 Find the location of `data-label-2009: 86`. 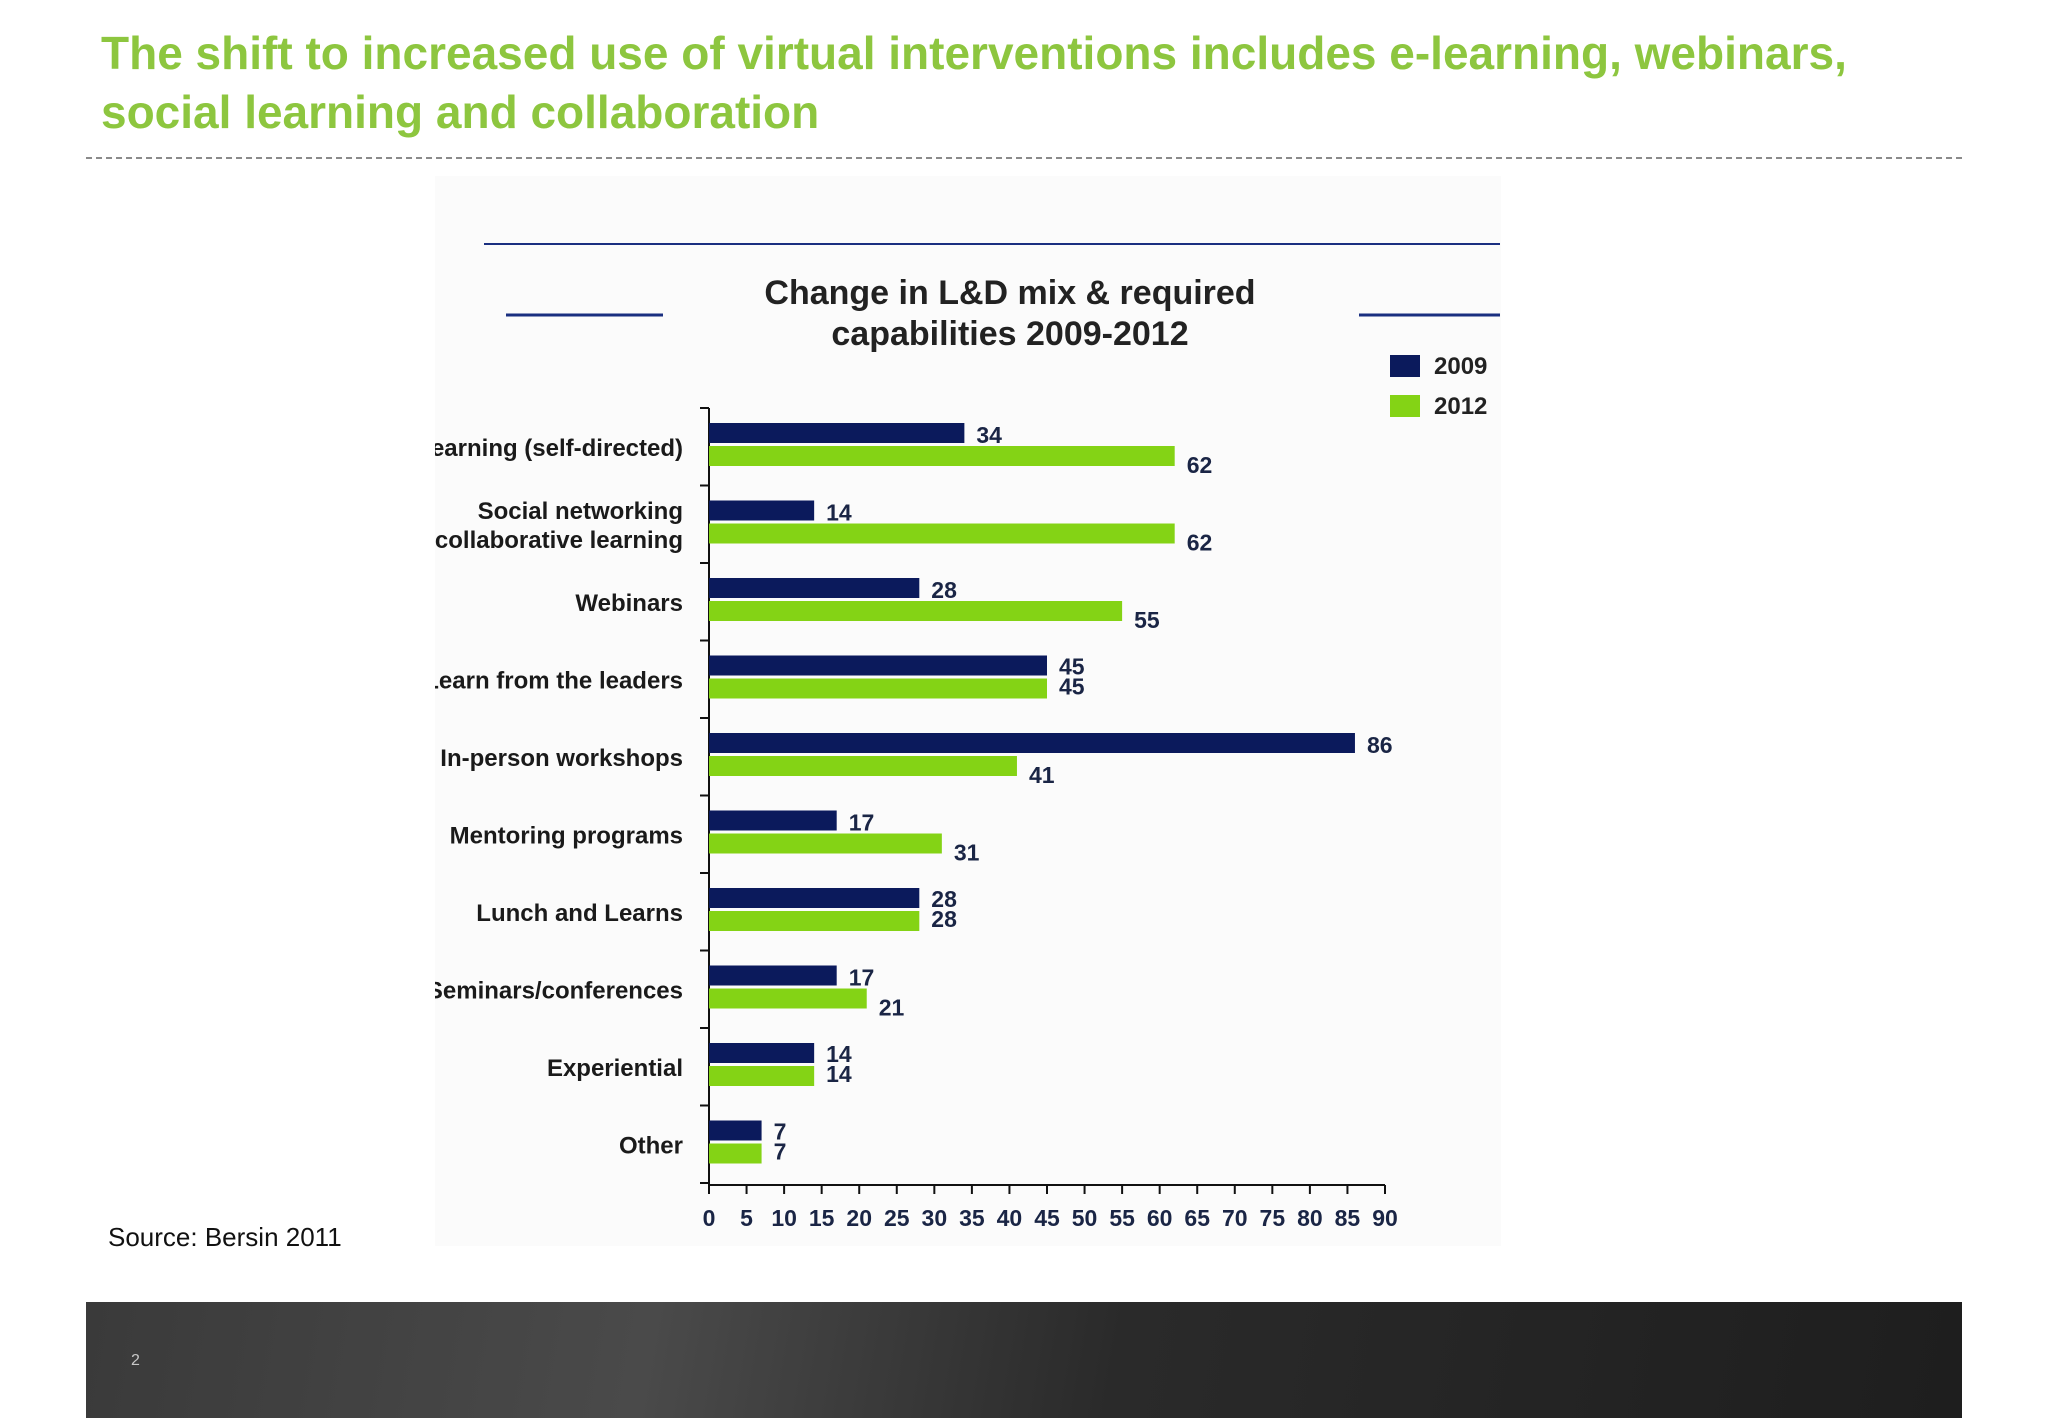

data-label-2009: 86 is located at coordinates (1380, 745).